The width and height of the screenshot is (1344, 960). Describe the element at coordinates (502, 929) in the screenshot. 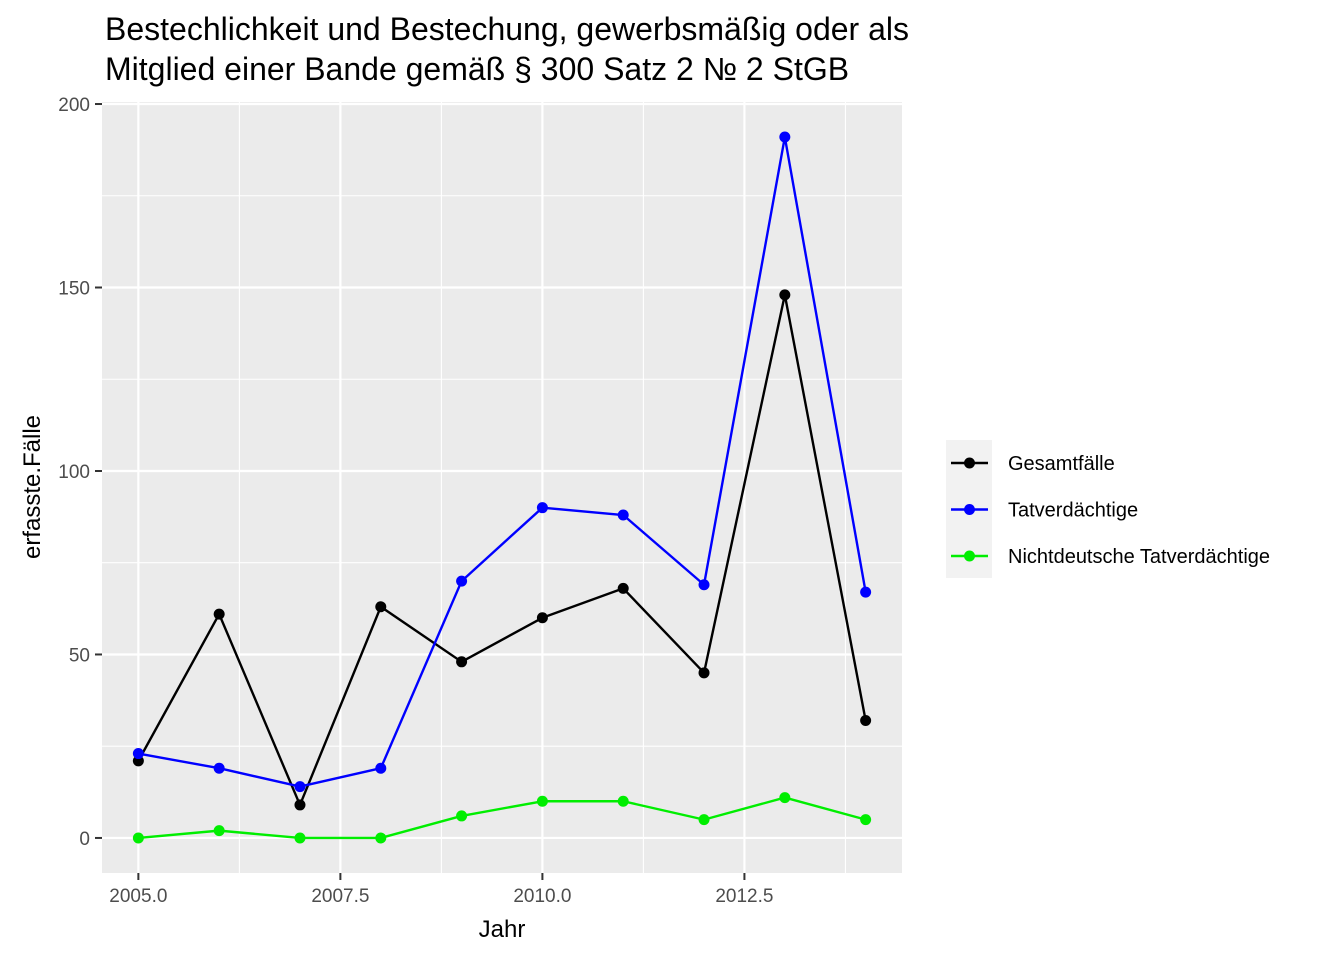

I see `x-axis-title: Jahr` at that location.